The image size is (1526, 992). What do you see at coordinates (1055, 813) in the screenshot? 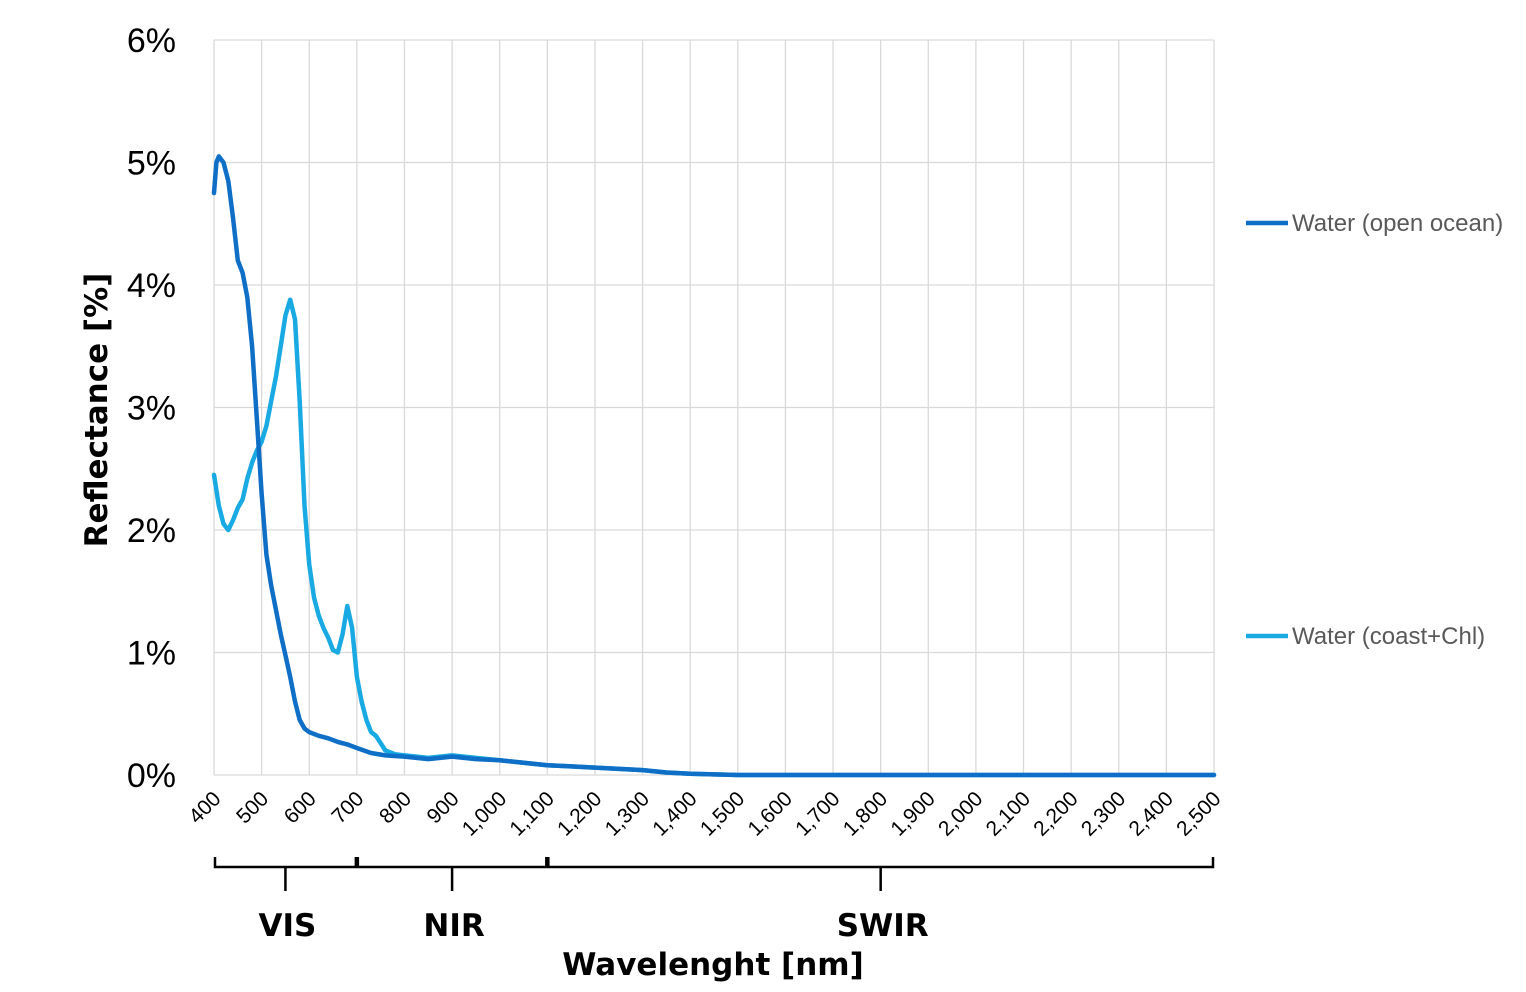
I see `x-tick-label: 2,200` at bounding box center [1055, 813].